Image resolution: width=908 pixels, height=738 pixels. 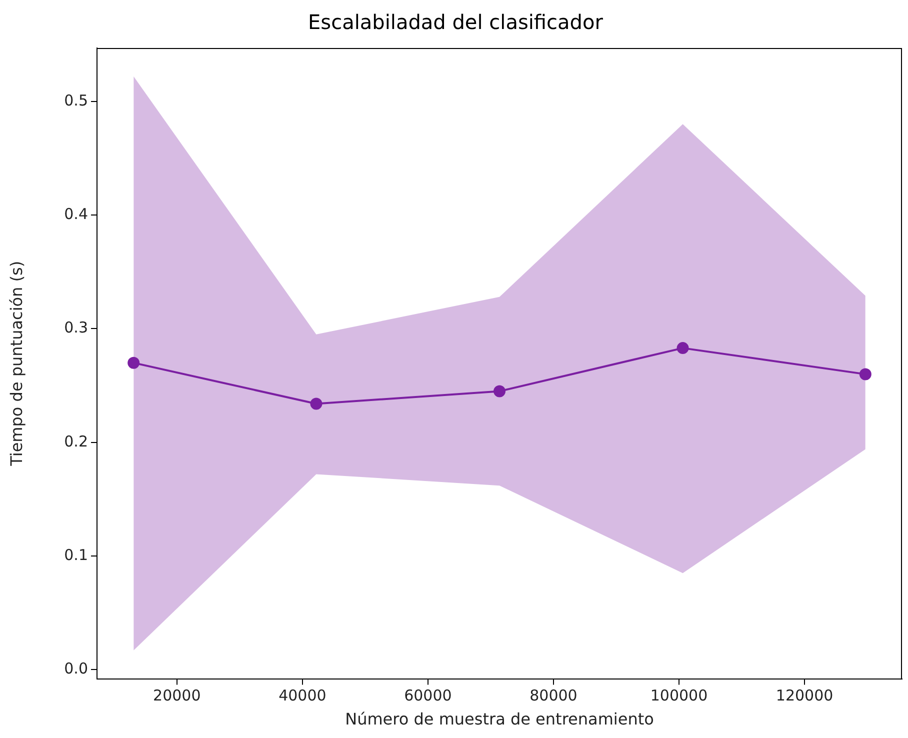 I want to click on y-tick-label: 0.4, so click(x=76, y=213).